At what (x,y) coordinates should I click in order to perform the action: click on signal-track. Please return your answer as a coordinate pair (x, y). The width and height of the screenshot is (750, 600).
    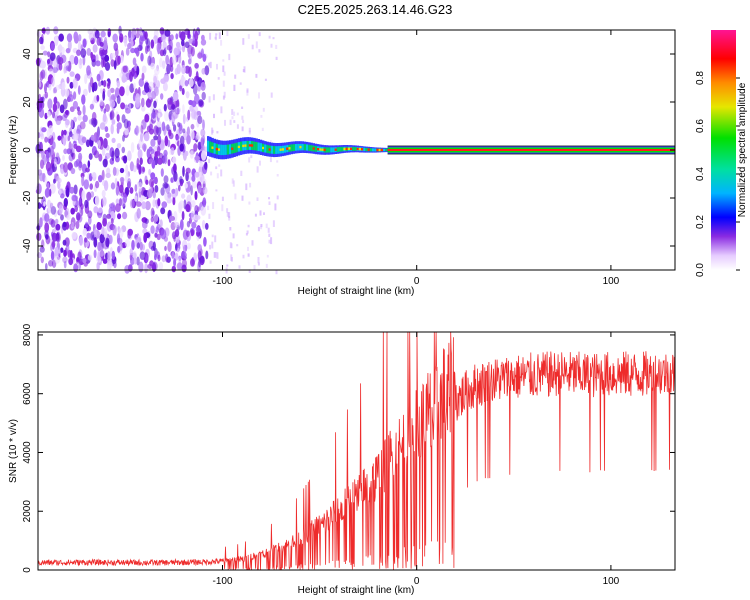
    Looking at the image, I should click on (441, 148).